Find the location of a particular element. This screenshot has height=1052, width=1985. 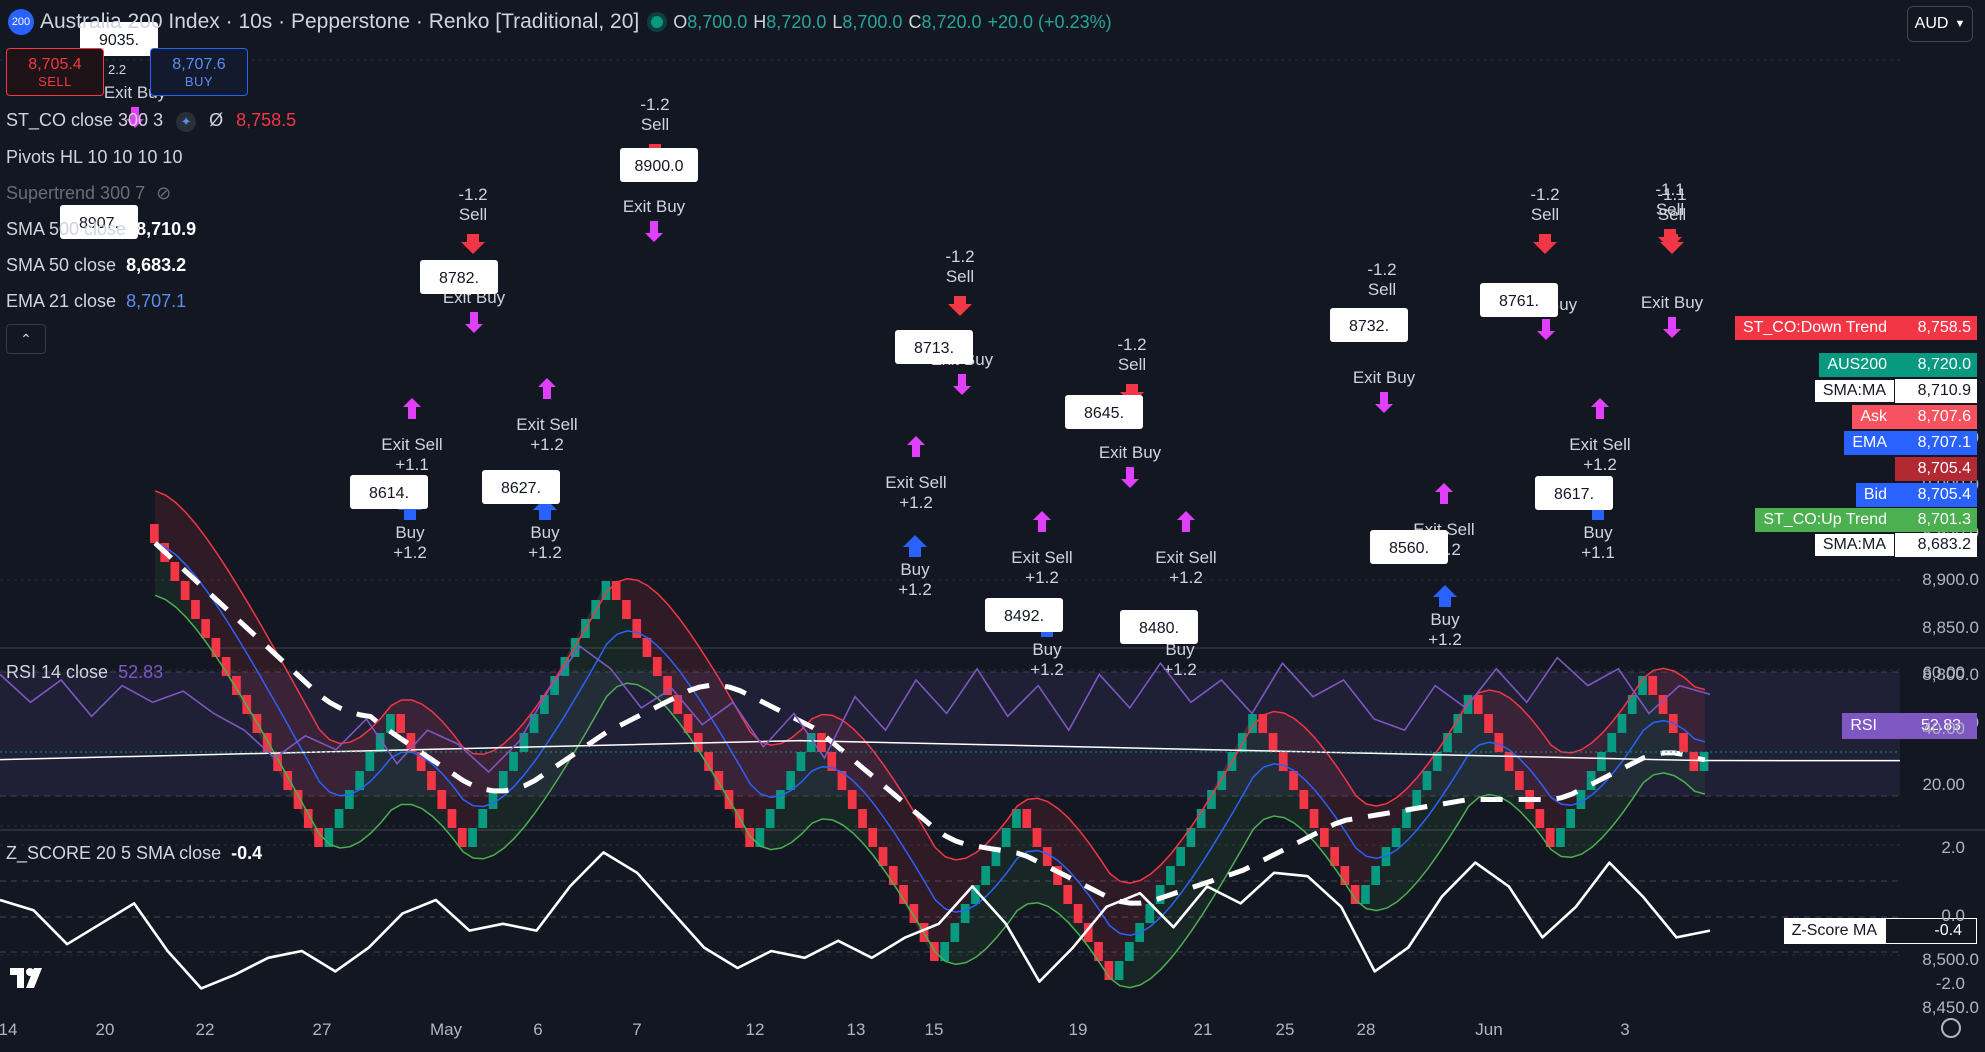

legend-sma500: SMA 500 close 8,710.9 is located at coordinates (101, 229).